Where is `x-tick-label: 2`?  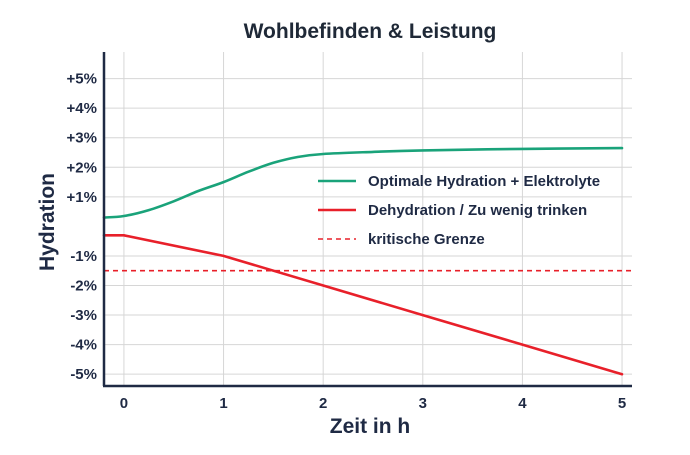 x-tick-label: 2 is located at coordinates (323, 403).